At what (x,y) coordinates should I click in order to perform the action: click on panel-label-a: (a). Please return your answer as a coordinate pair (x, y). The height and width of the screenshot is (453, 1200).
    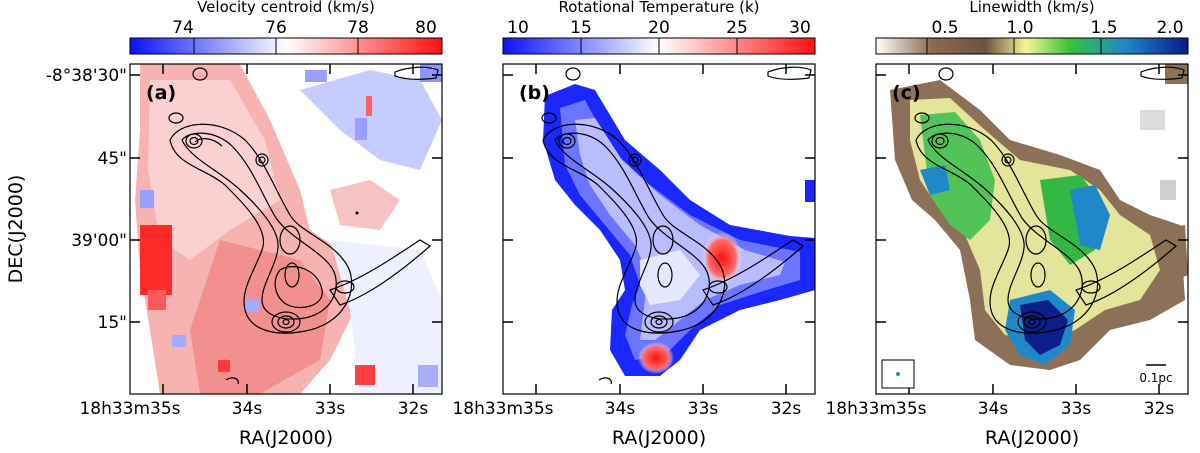
    Looking at the image, I should click on (161, 93).